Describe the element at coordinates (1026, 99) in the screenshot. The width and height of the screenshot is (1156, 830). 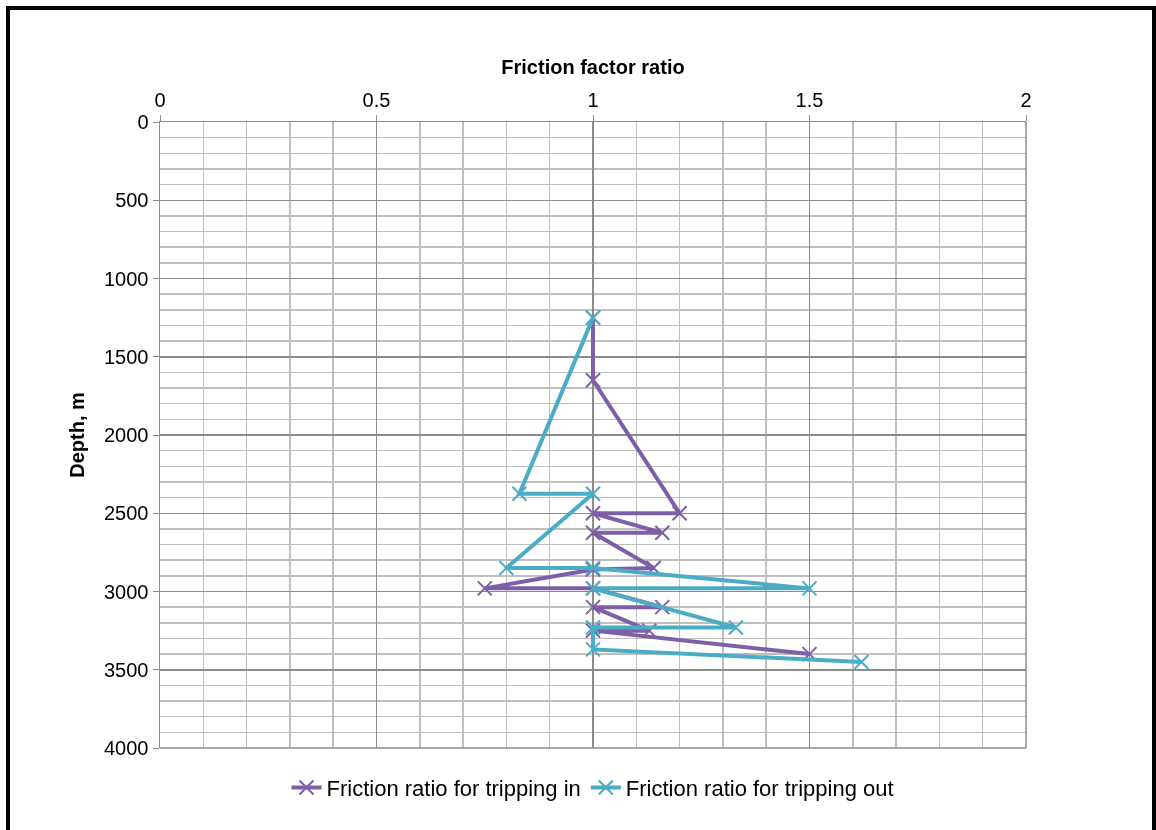
I see `x-tick-label: 2` at that location.